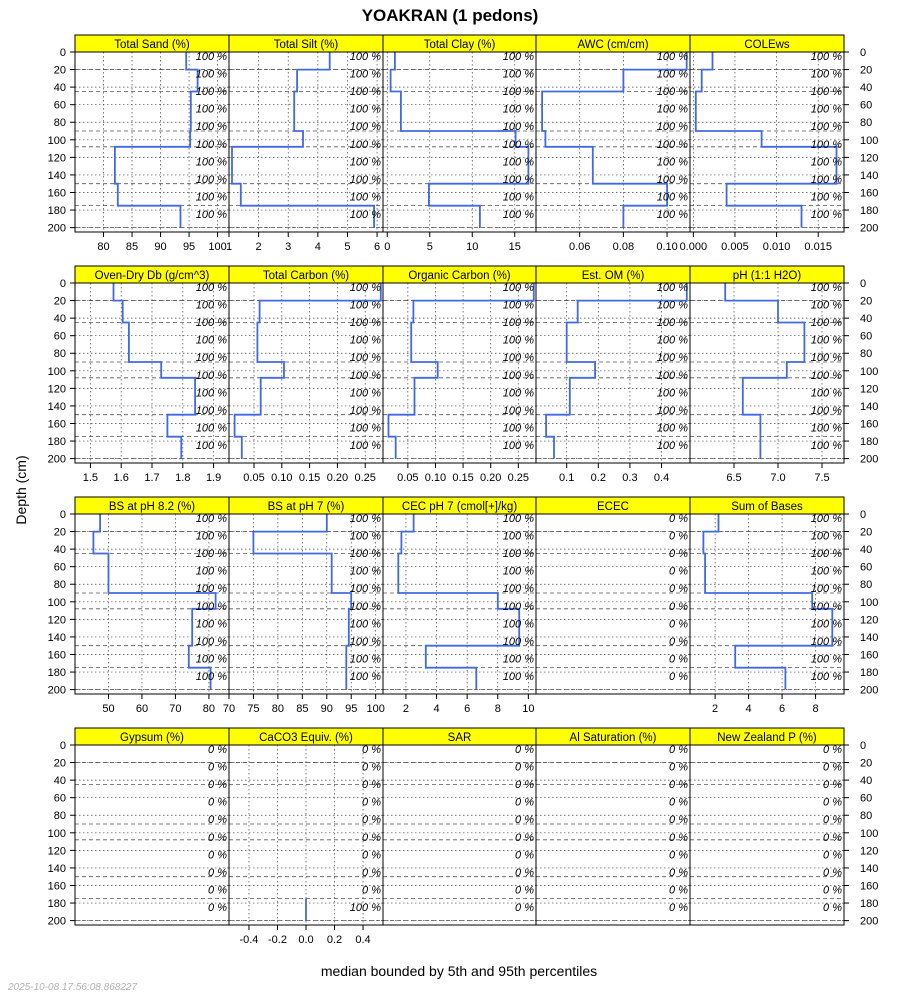 The width and height of the screenshot is (900, 1000). Describe the element at coordinates (152, 507) in the screenshot. I see `strip-label: BS at pH 8.2 (%)` at that location.